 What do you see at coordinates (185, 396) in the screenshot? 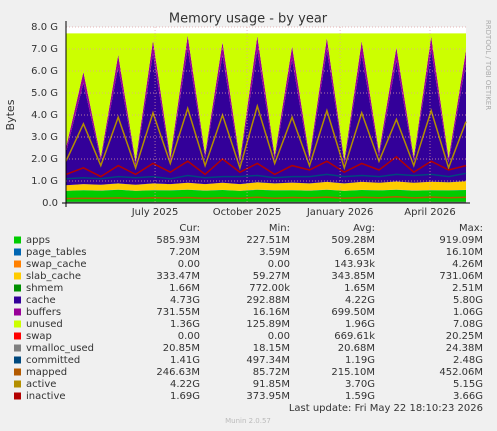
I see `legend-stat: 1.69G` at bounding box center [185, 396].